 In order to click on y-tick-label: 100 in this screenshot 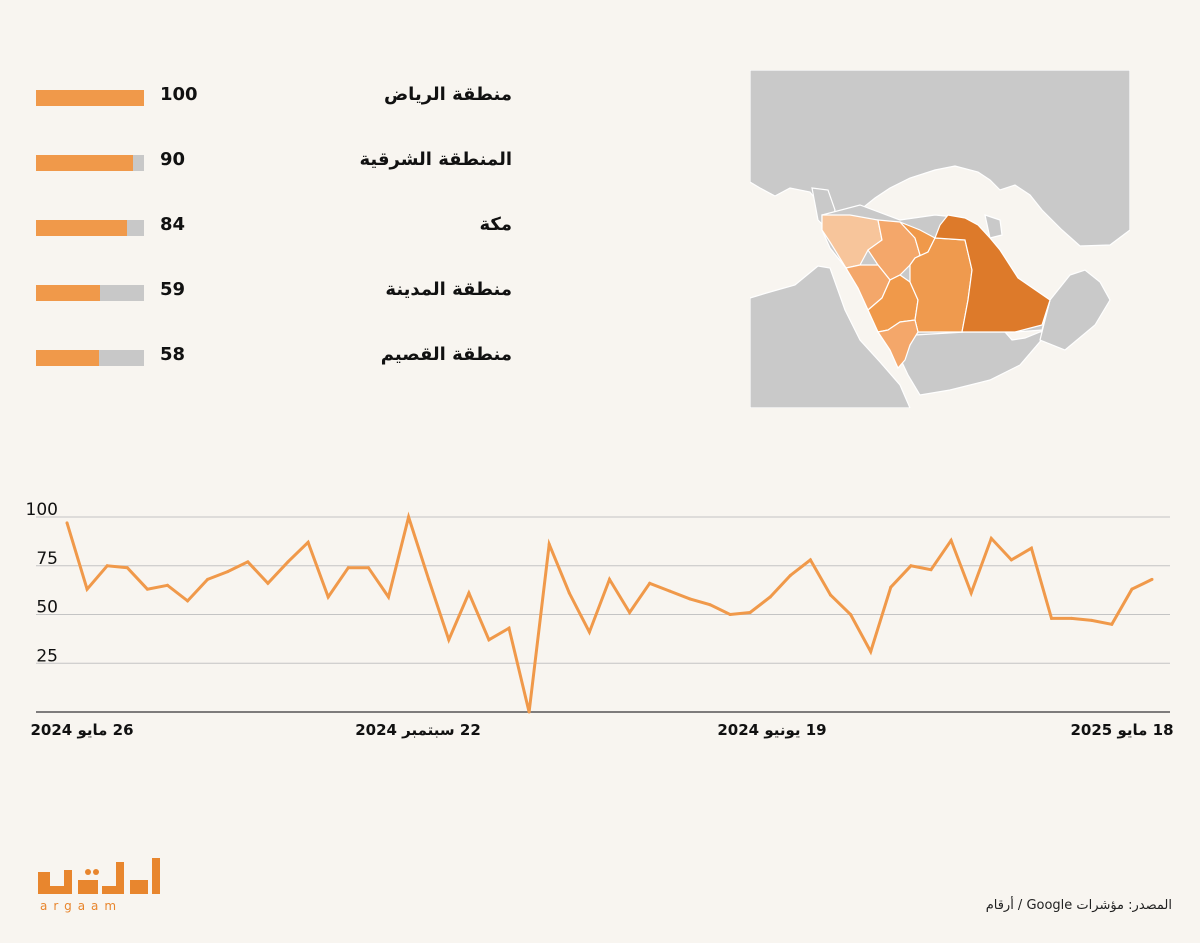, I will do `click(42, 510)`.